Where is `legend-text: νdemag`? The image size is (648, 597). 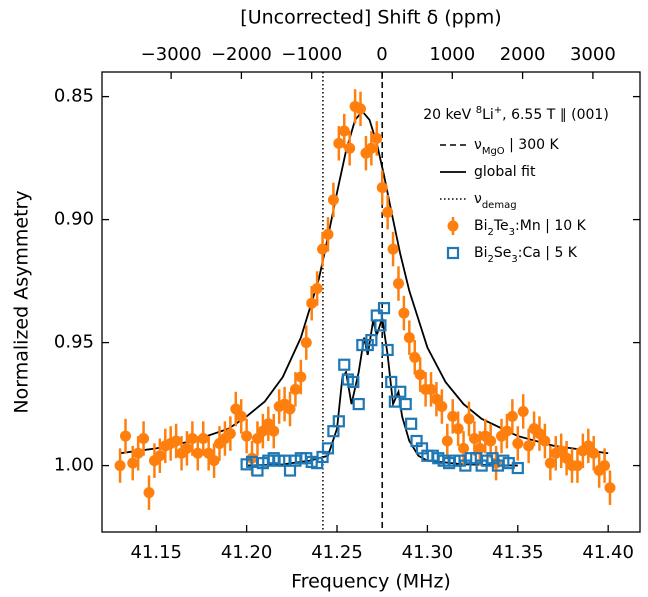
legend-text: νdemag is located at coordinates (495, 201).